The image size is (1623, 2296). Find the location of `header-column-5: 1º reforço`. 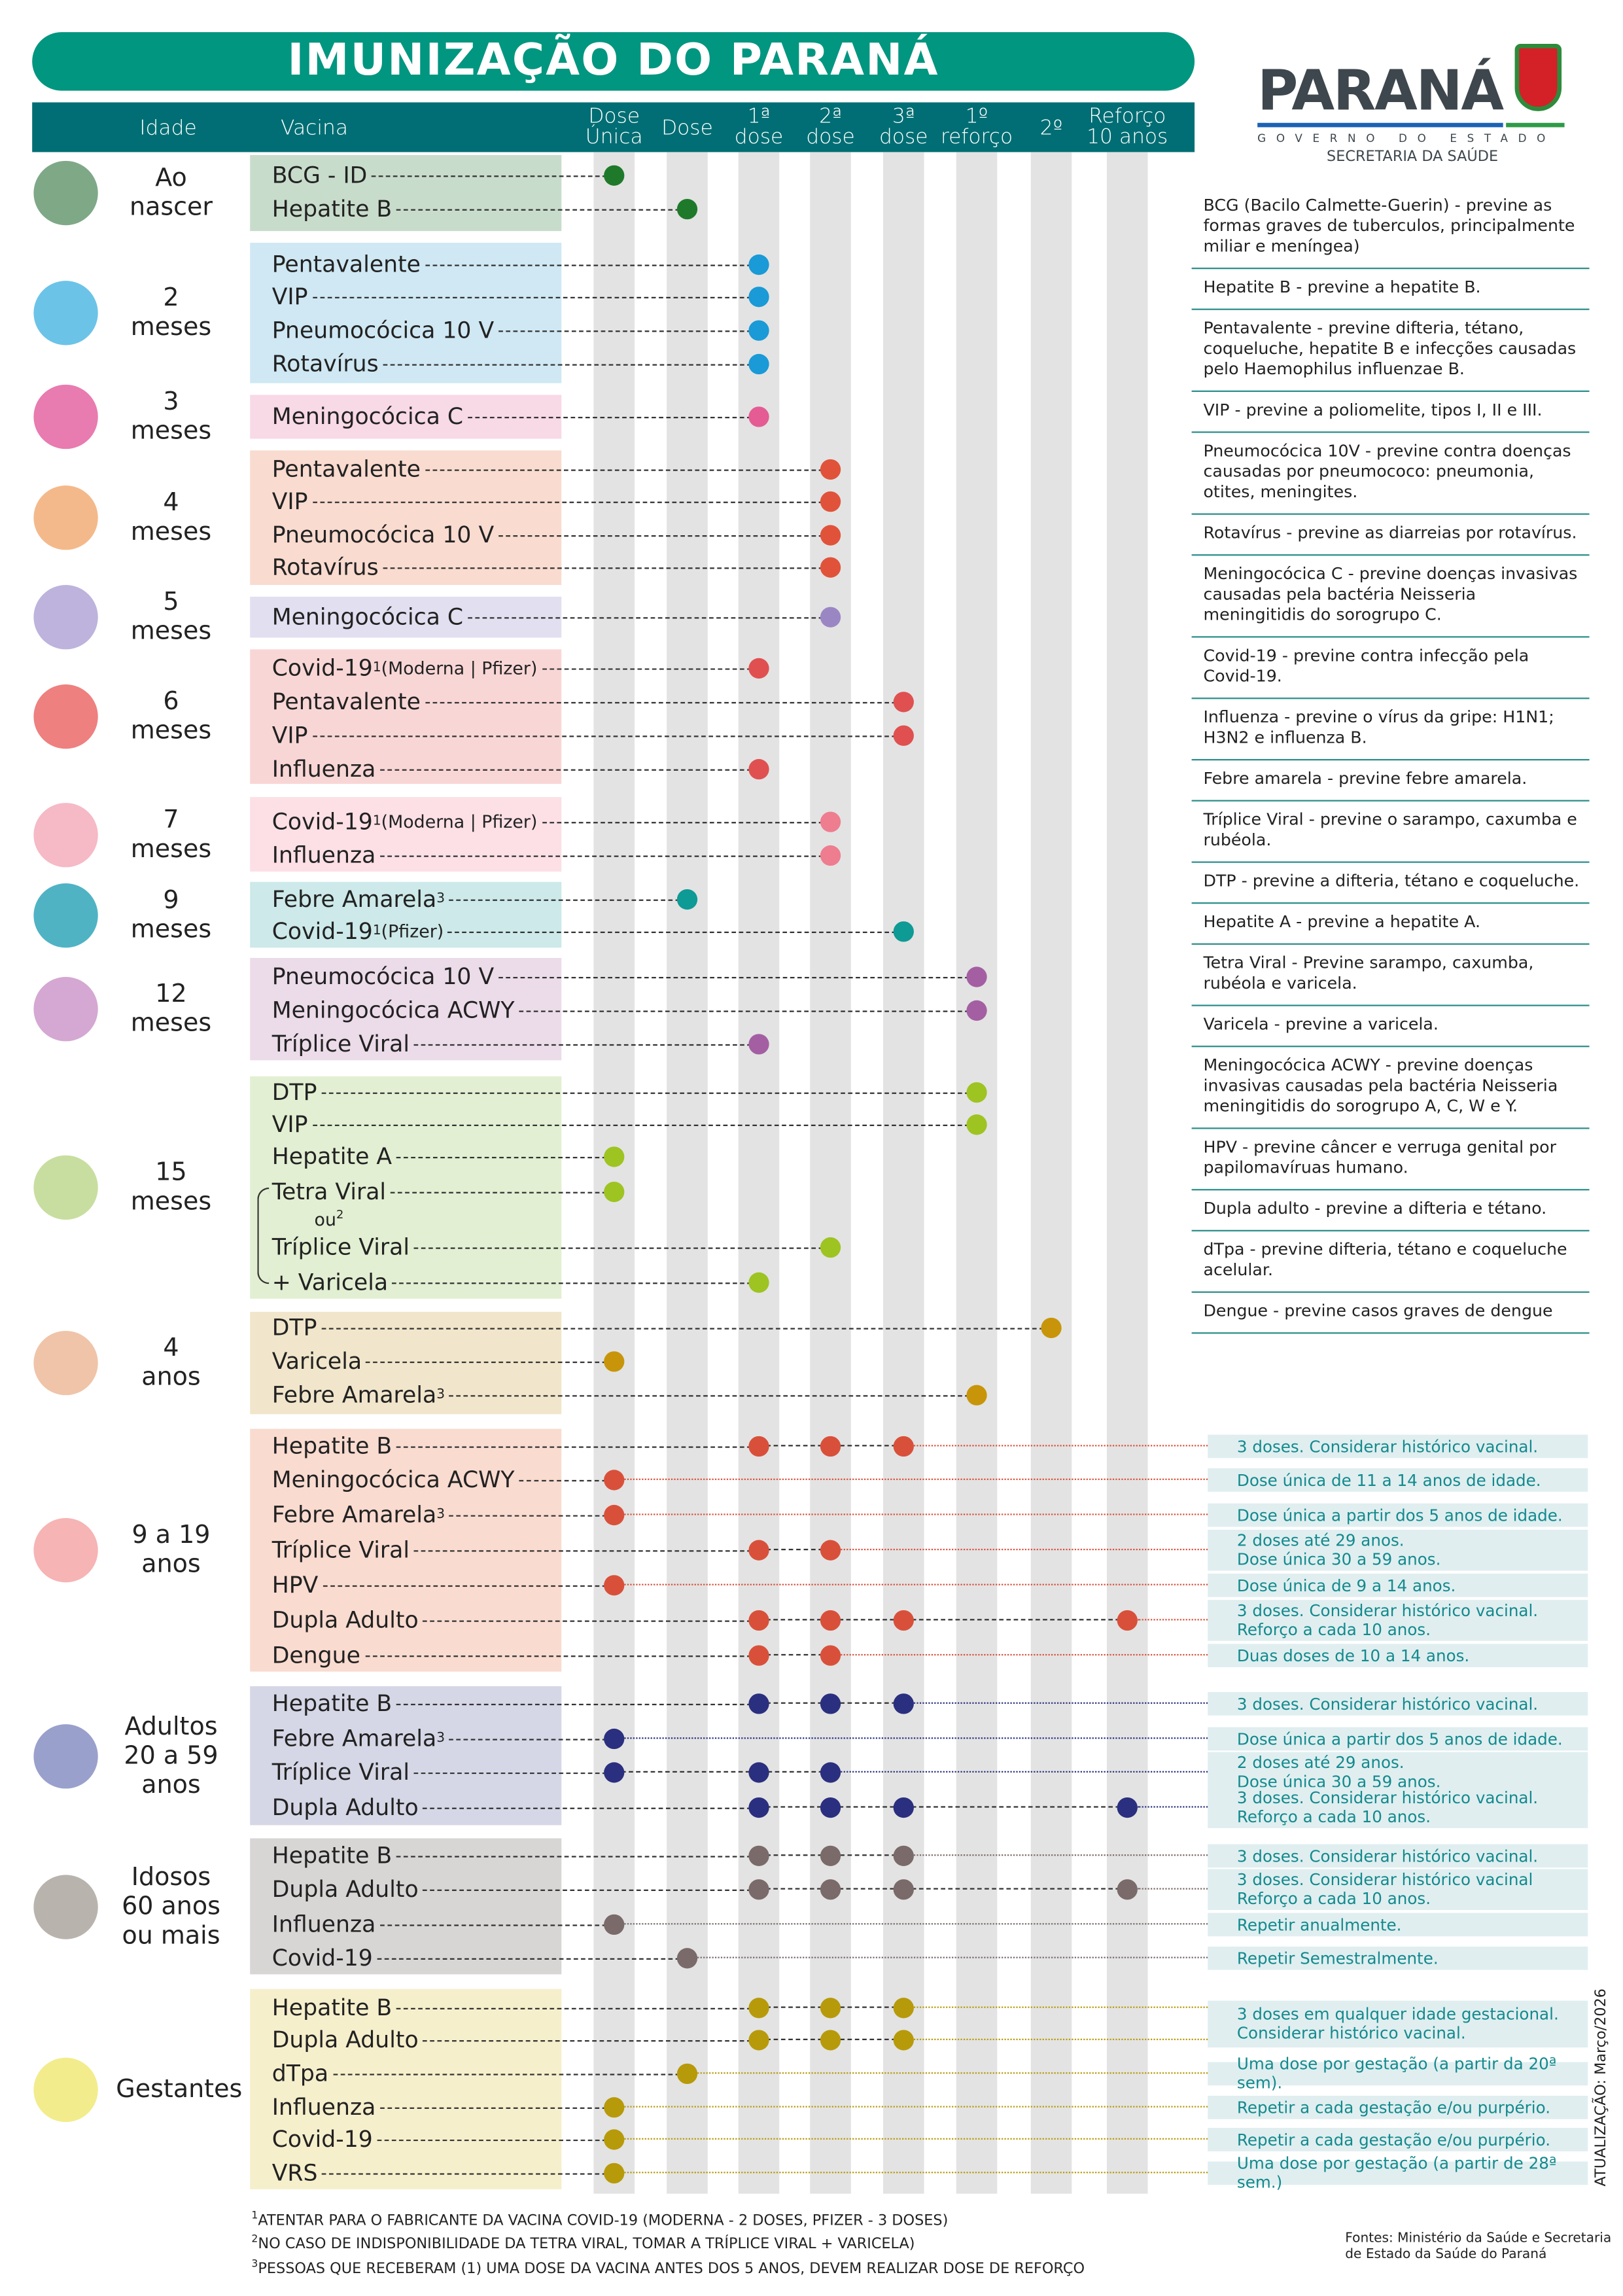

header-column-5: 1º reforço is located at coordinates (977, 127).